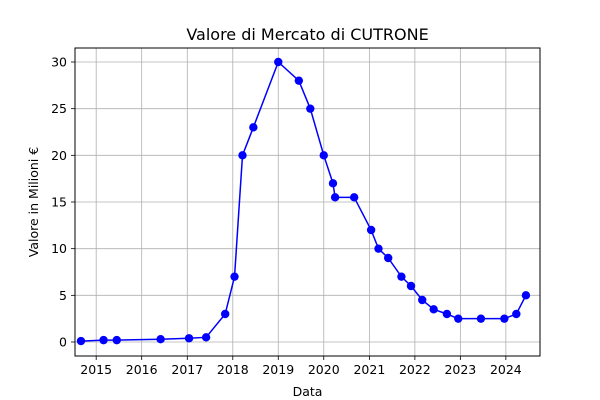  I want to click on chart-title: Valore di Mercato di CUTRONE, so click(307, 34).